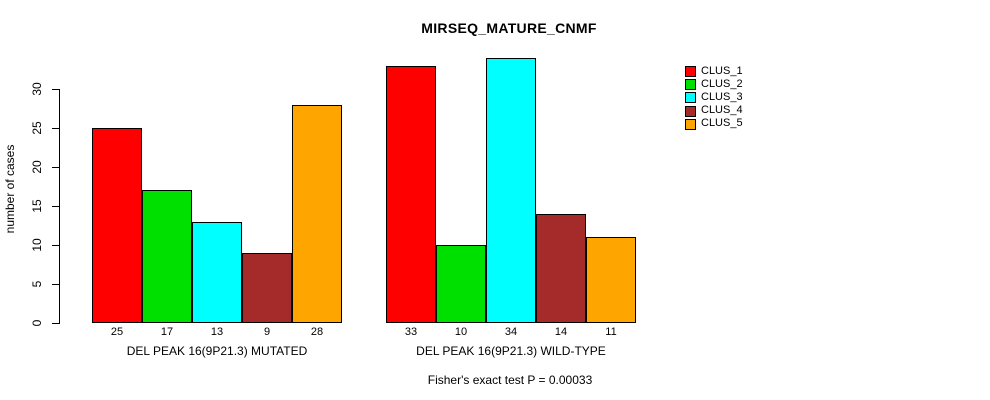 The image size is (990, 400). Describe the element at coordinates (267, 288) in the screenshot. I see `bar-clus_4-group1` at that location.